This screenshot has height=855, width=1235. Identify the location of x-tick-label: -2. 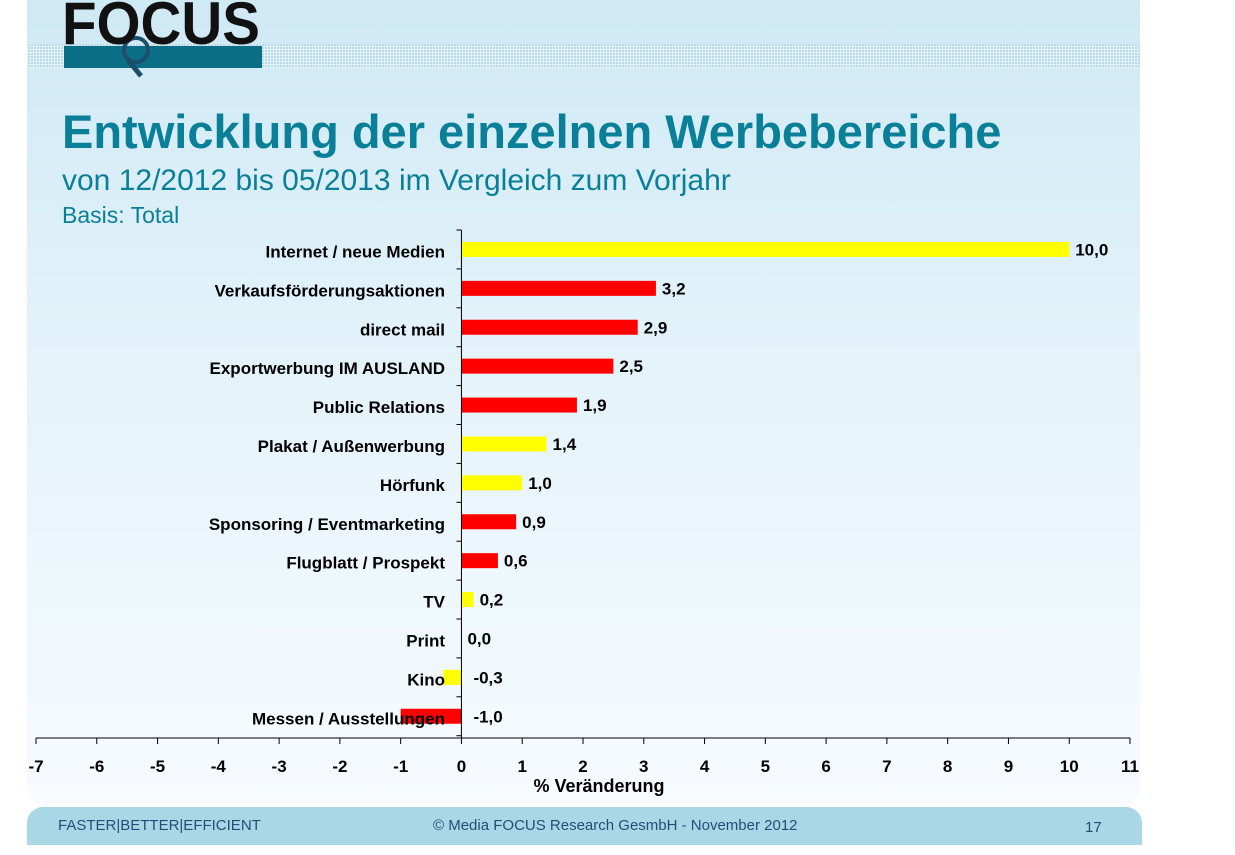
(339, 766).